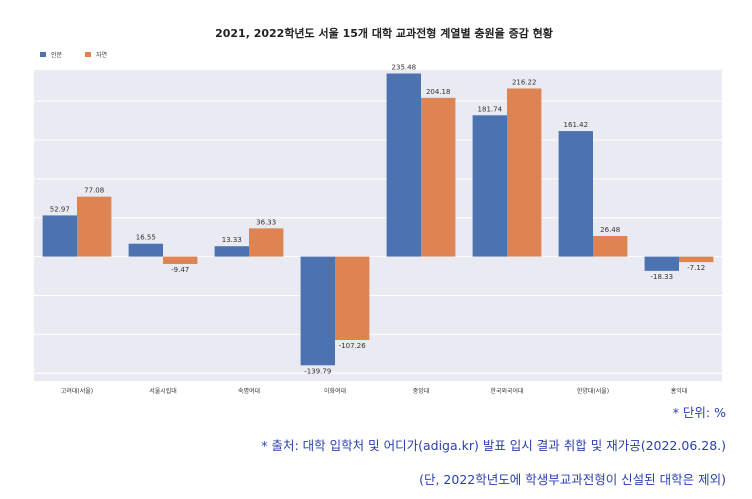  What do you see at coordinates (317, 371) in the screenshot?
I see `data-label: -139.79` at bounding box center [317, 371].